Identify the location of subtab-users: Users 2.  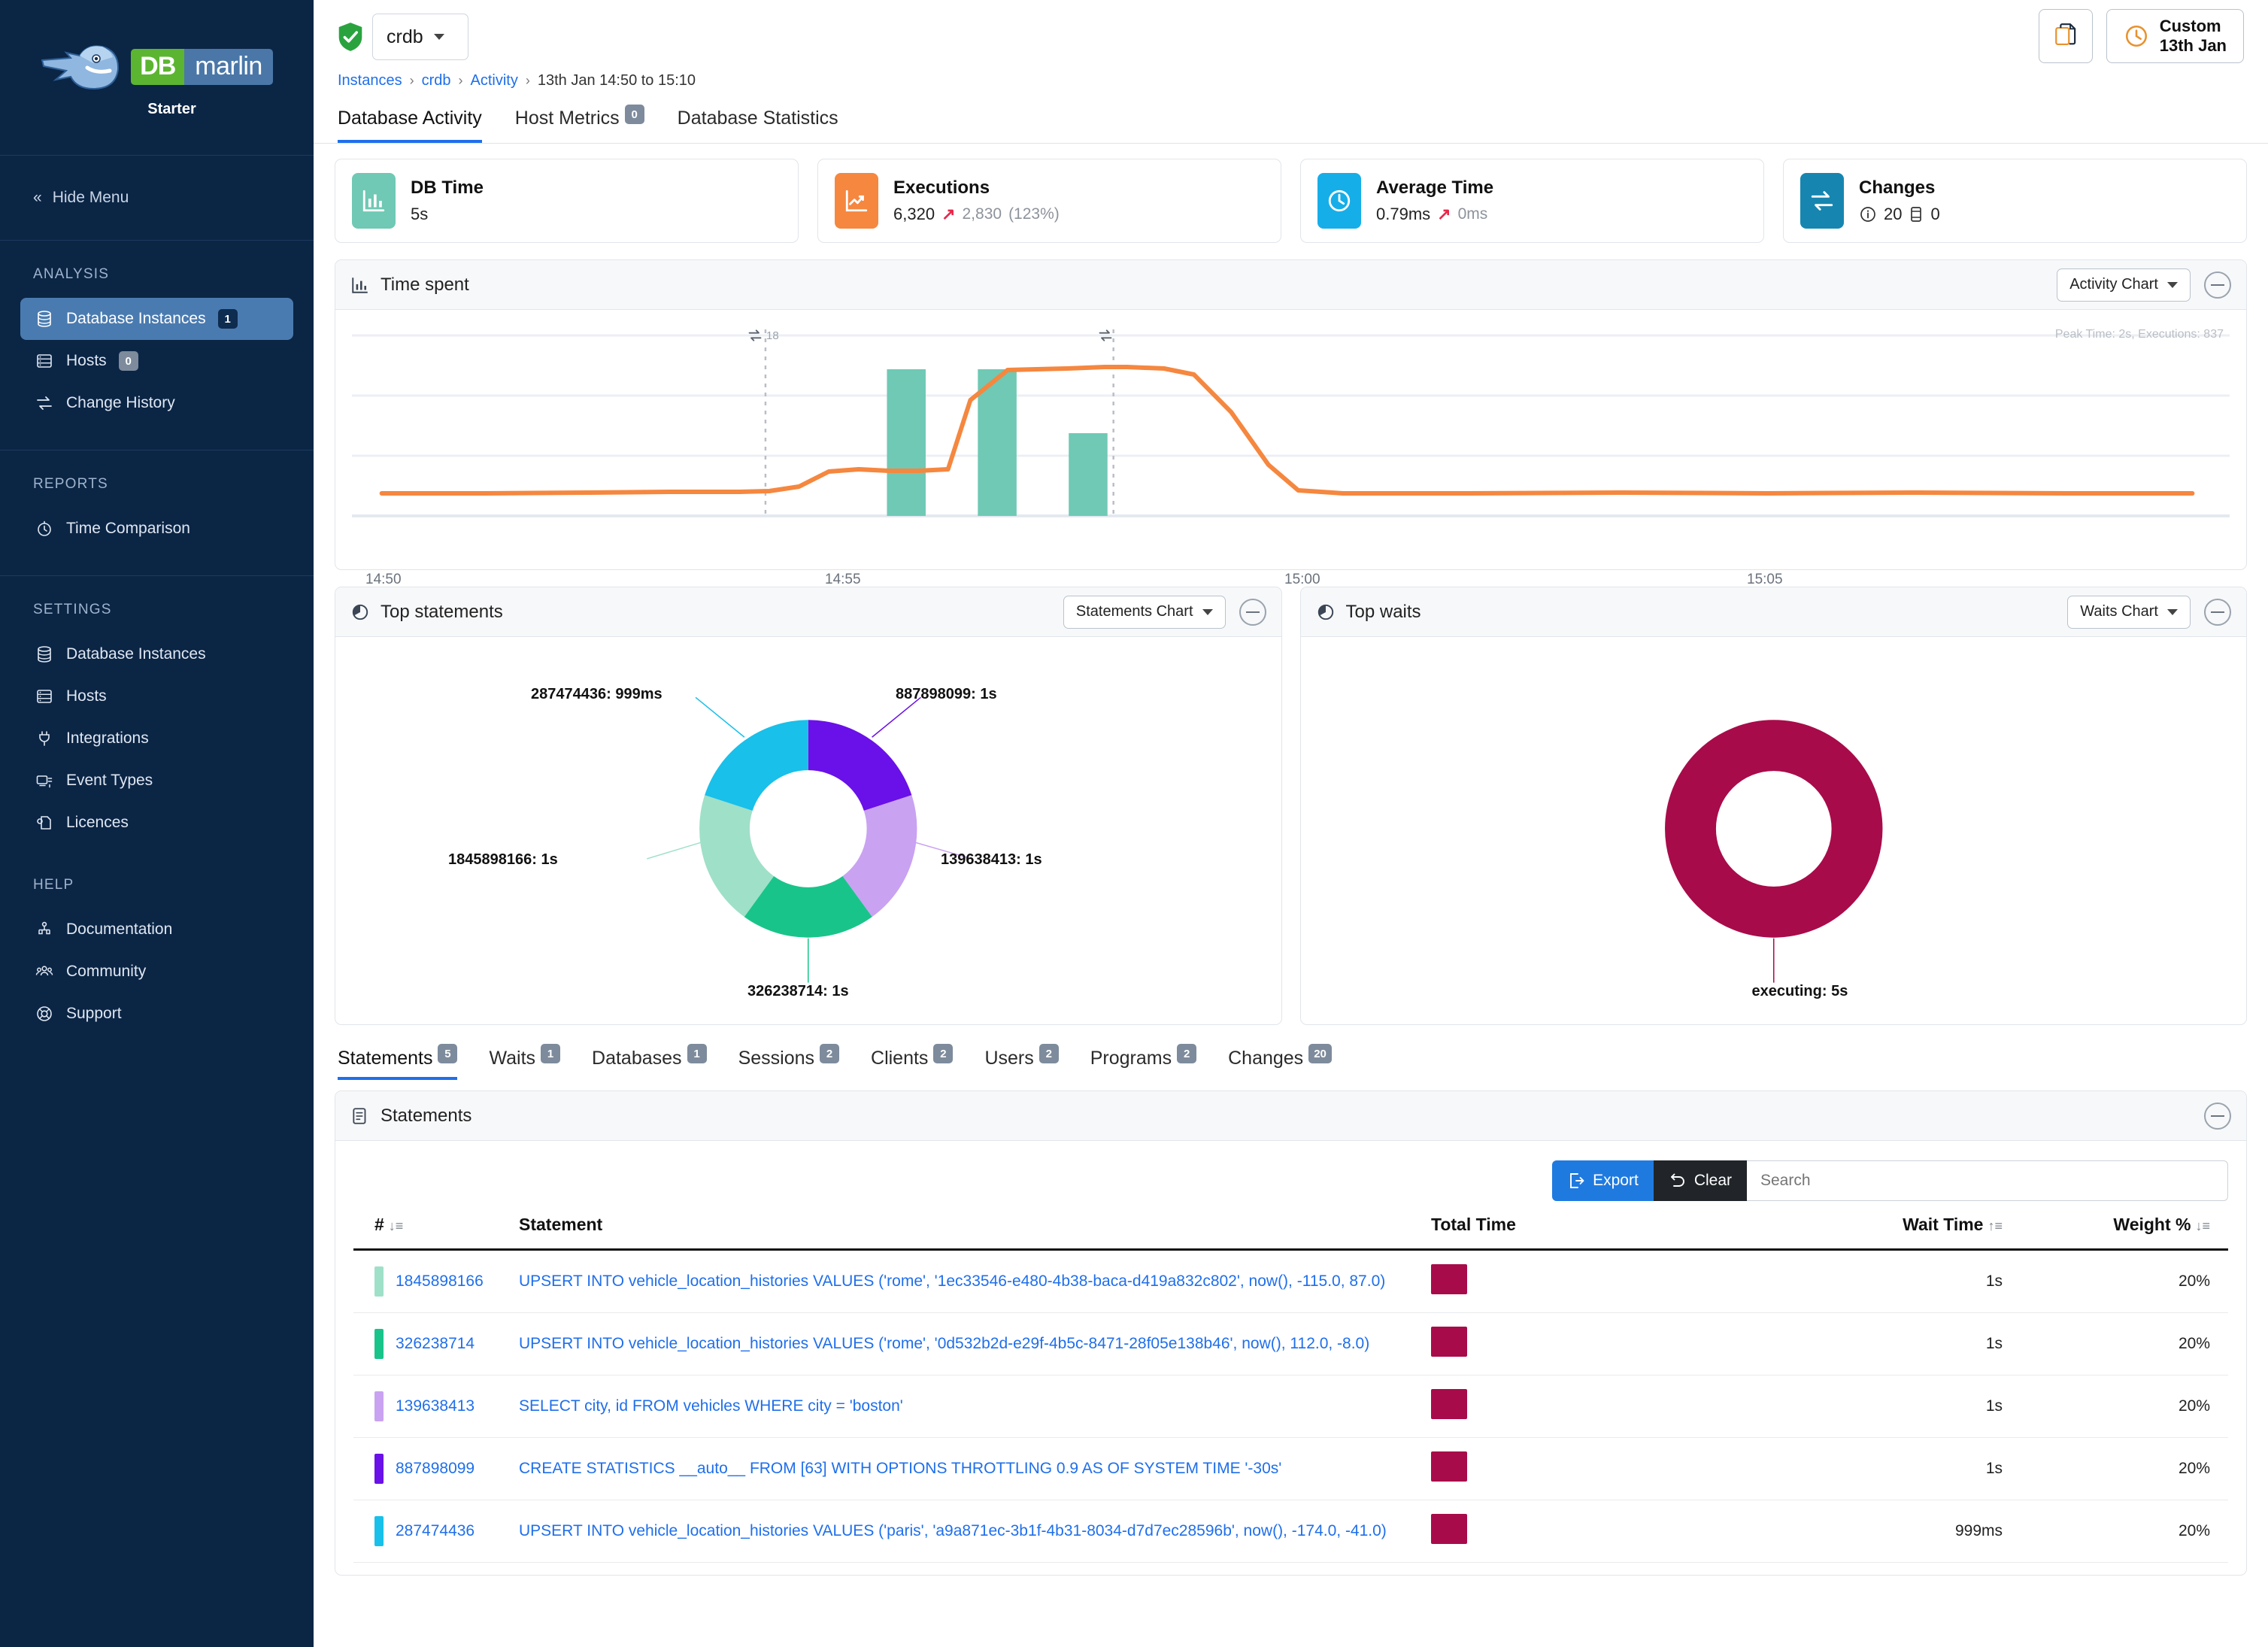
(1022, 1062).